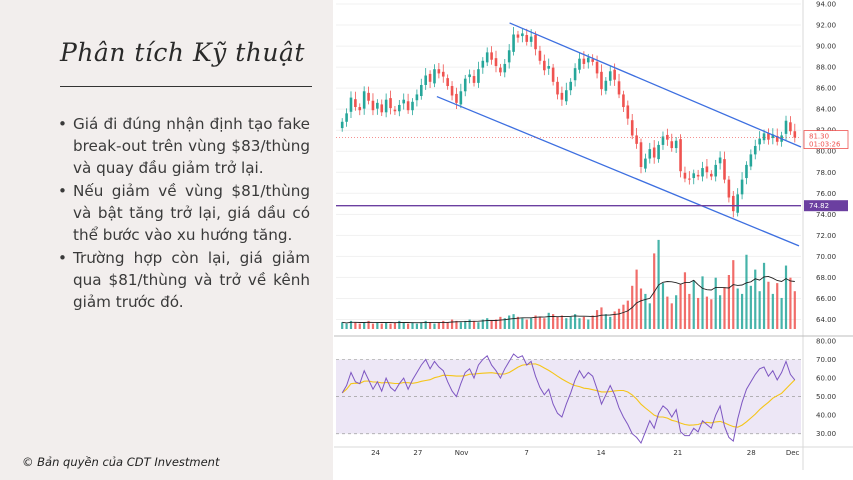 Image resolution: width=853 pixels, height=480 pixels. Describe the element at coordinates (826, 236) in the screenshot. I see `price-tick-label: 72.00` at that location.